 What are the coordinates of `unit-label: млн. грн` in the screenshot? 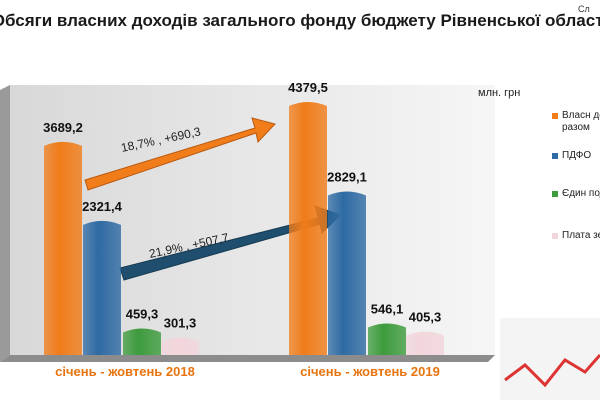 It's located at (499, 93).